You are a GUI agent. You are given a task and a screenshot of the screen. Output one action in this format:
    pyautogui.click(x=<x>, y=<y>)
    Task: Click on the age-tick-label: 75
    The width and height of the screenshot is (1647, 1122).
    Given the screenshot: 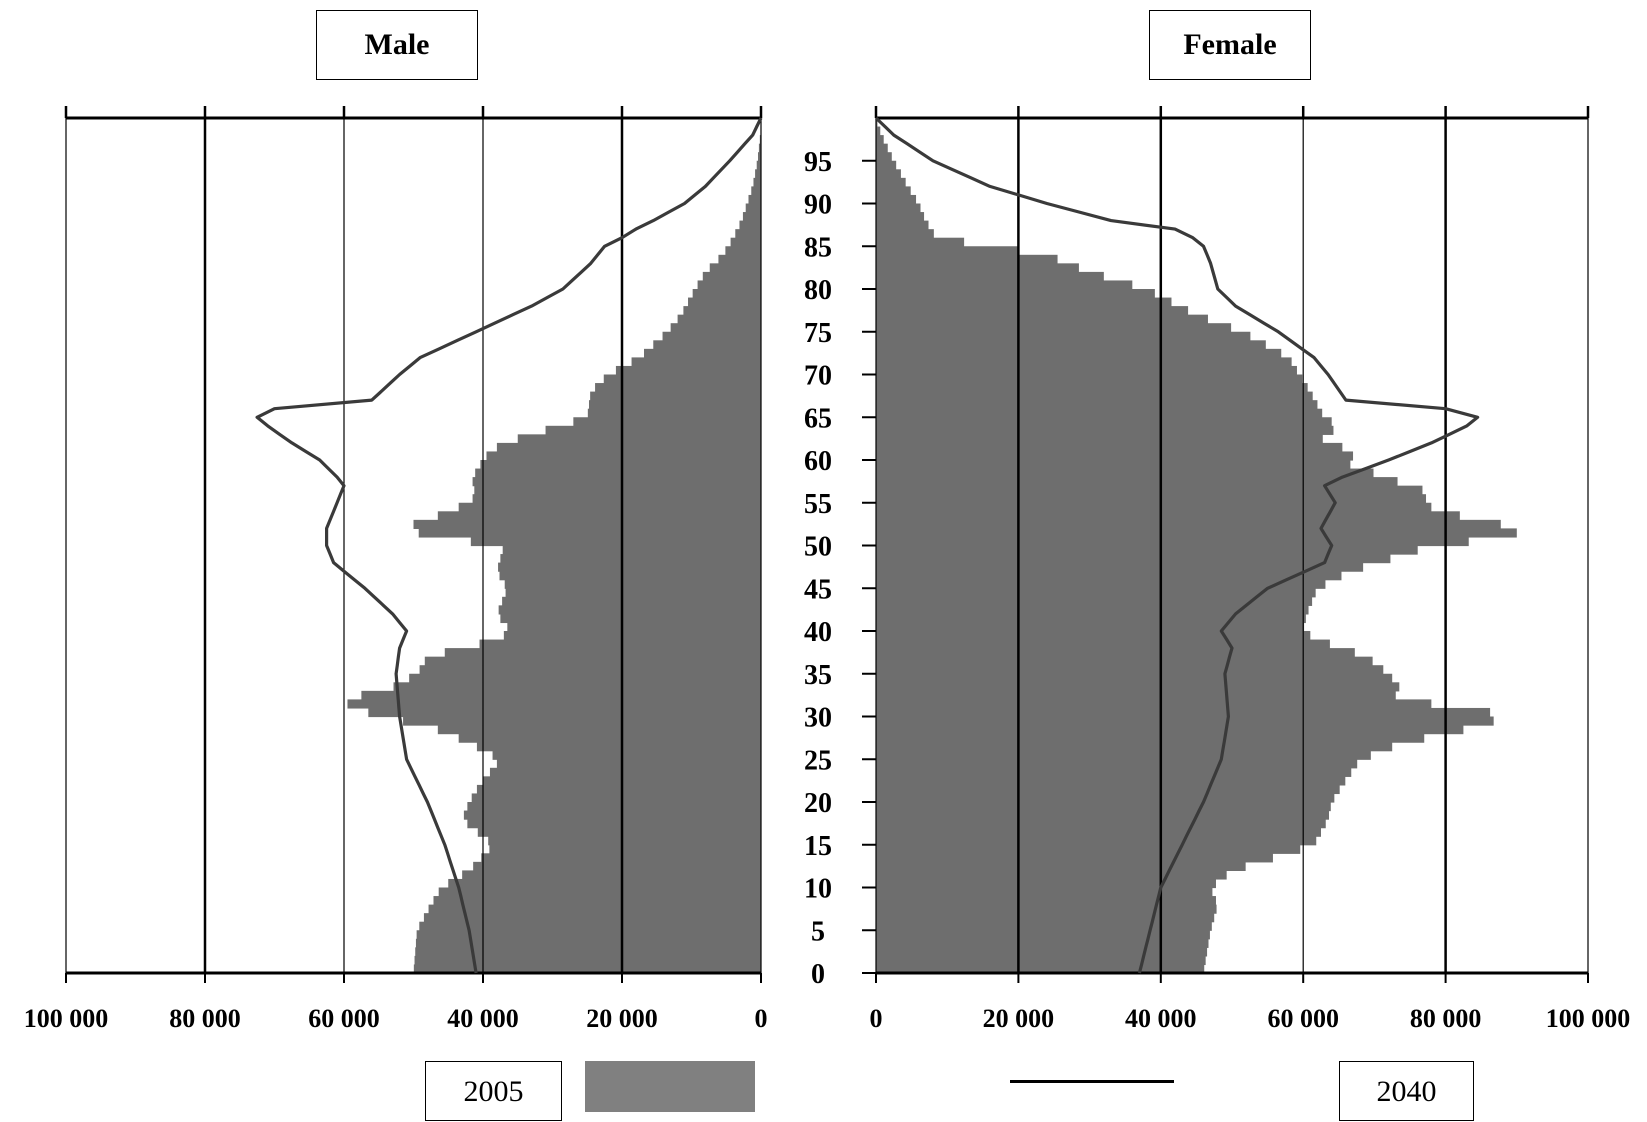 What is the action you would take?
    pyautogui.click(x=818, y=333)
    